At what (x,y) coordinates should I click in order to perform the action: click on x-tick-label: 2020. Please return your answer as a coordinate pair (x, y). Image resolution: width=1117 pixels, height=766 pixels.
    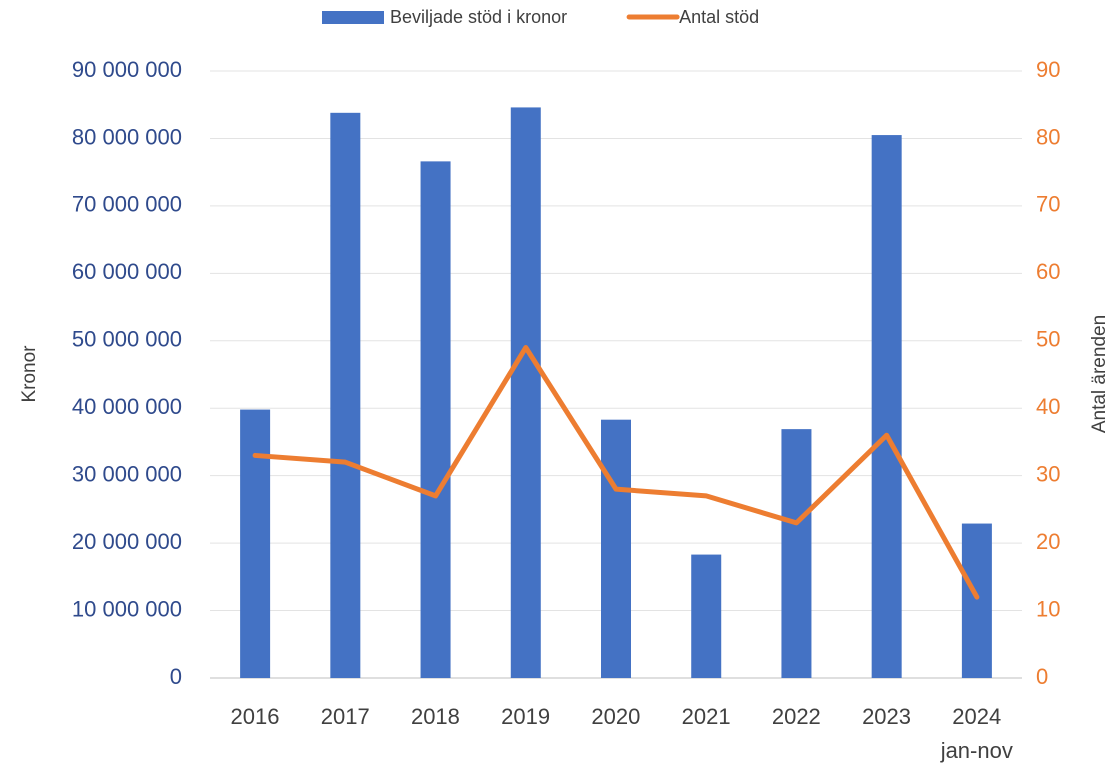
    Looking at the image, I should click on (616, 716).